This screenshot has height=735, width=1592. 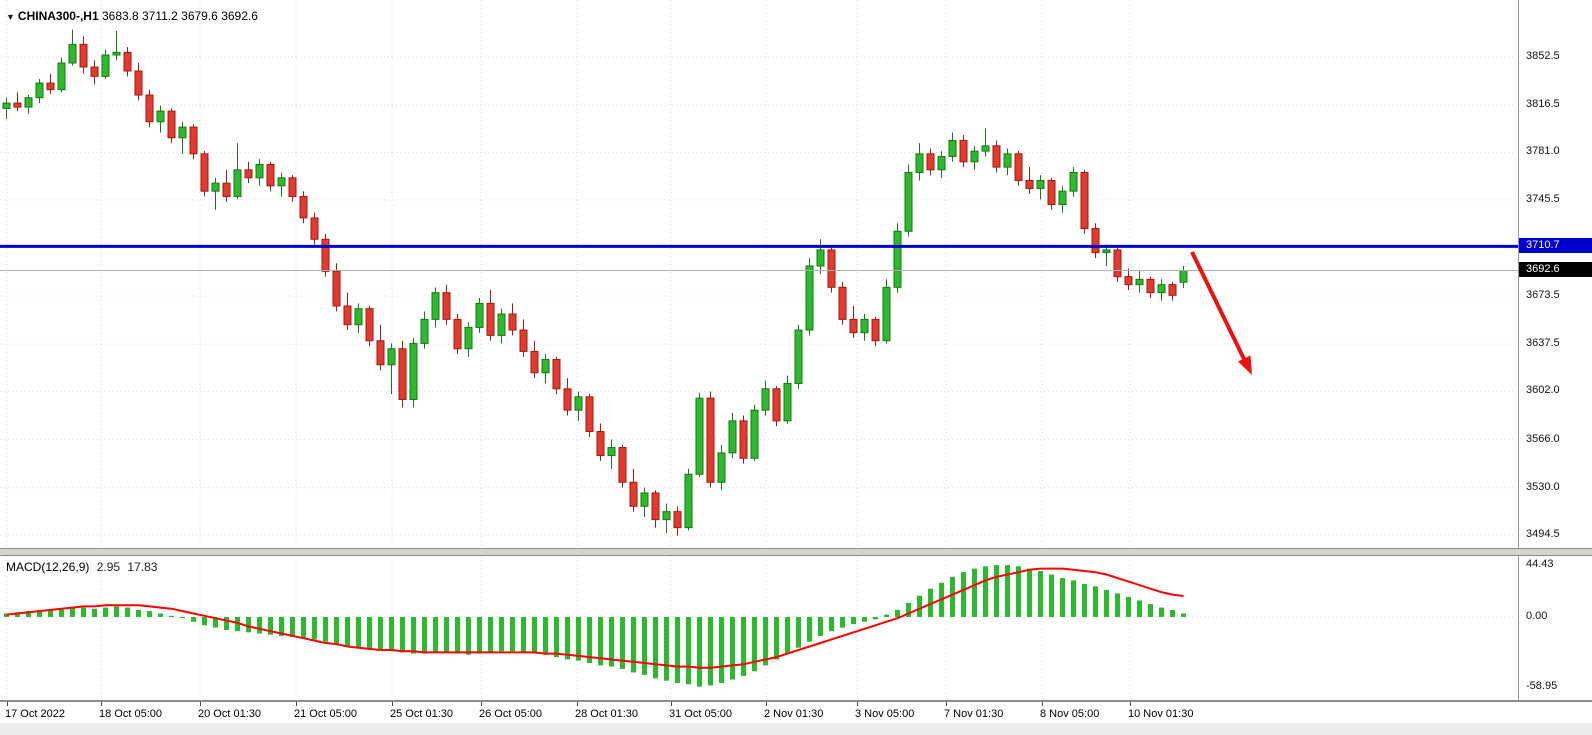 What do you see at coordinates (1537, 616) in the screenshot?
I see `macd-axis-label: 0.00` at bounding box center [1537, 616].